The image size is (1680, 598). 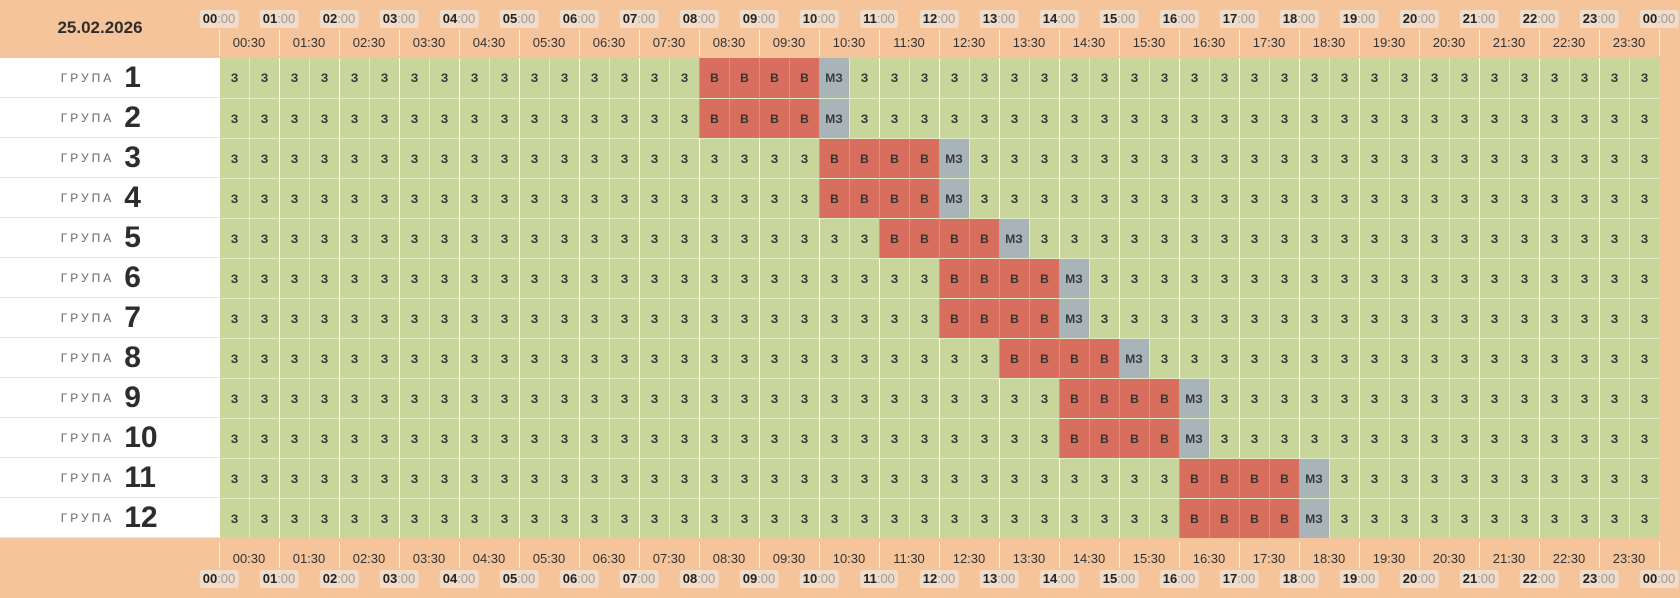 I want to click on group-label-6: ГРУПА 6, so click(x=109, y=278).